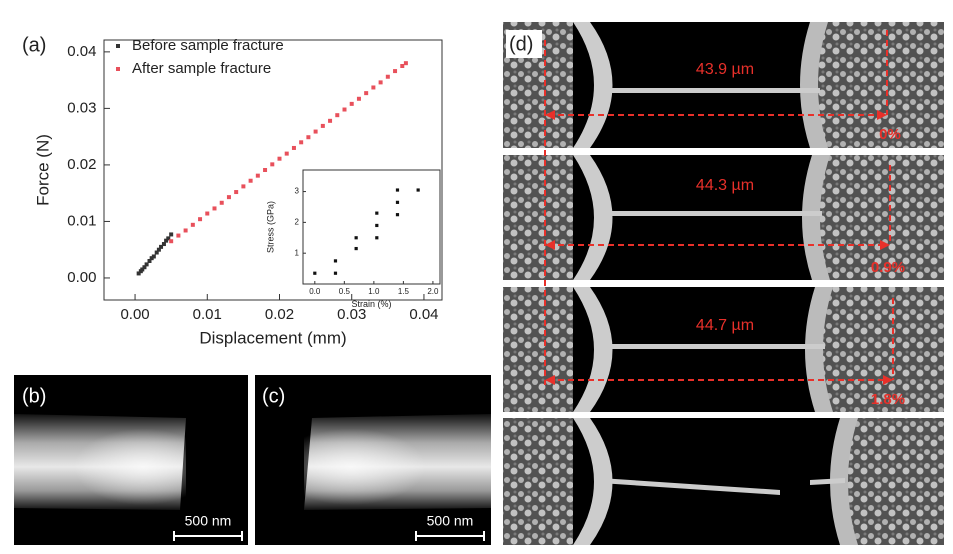 Image resolution: width=953 pixels, height=554 pixels. Describe the element at coordinates (279, 314) in the screenshot. I see `x-tick-label: 0.02` at that location.